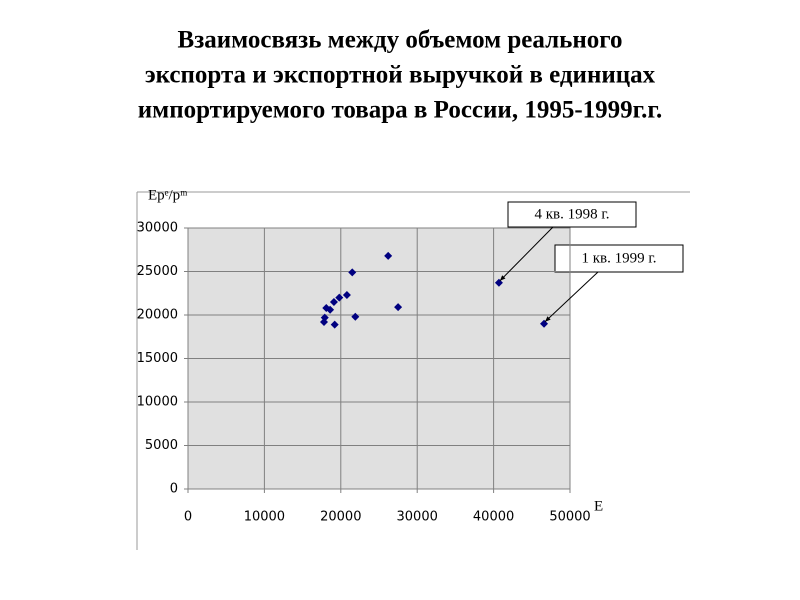 The height and width of the screenshot is (600, 800). Describe the element at coordinates (161, 445) in the screenshot. I see `y-tick-label: 5000` at that location.